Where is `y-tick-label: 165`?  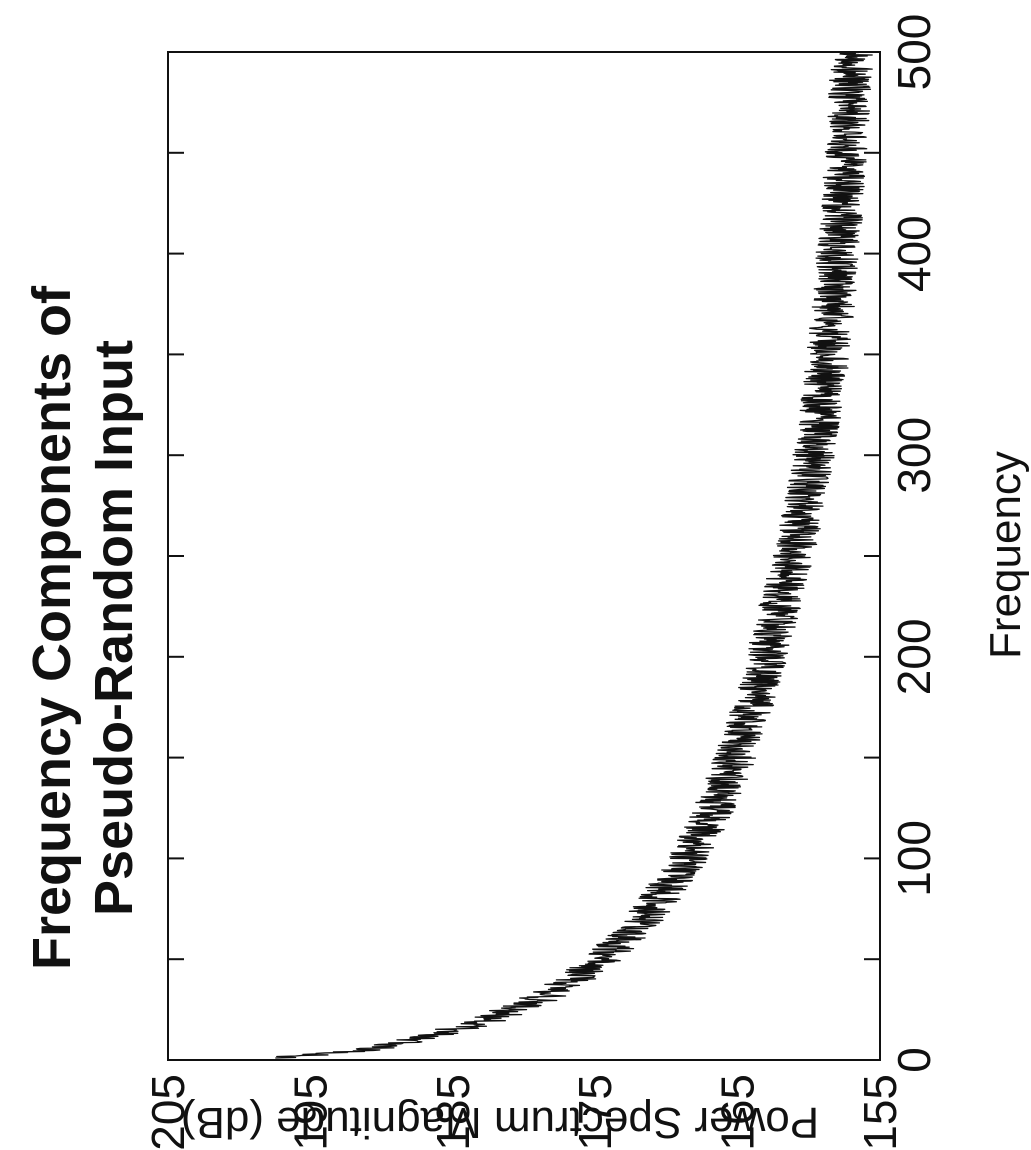
y-tick-label: 165 is located at coordinates (738, 1112).